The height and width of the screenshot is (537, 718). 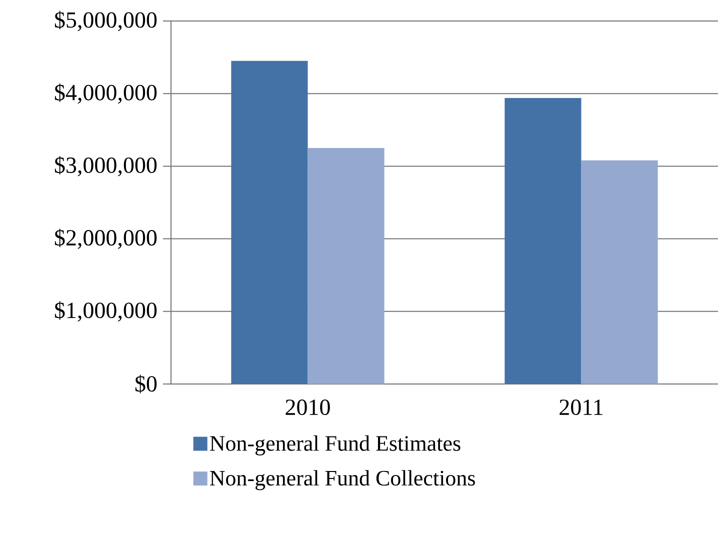 What do you see at coordinates (581, 408) in the screenshot?
I see `x-tick-label: 2011` at bounding box center [581, 408].